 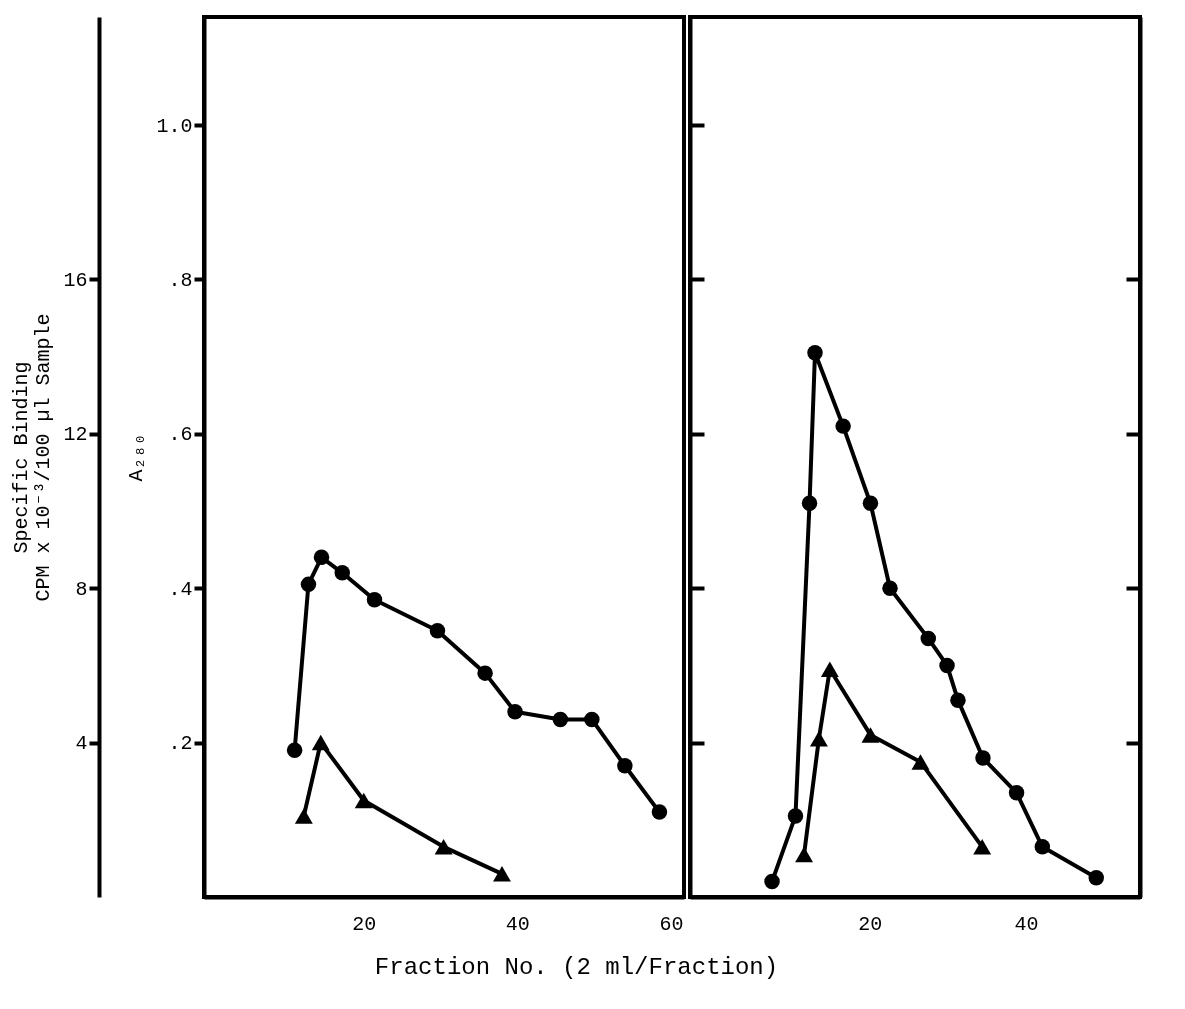 I want to click on y2-tick-label: 4, so click(x=81, y=744).